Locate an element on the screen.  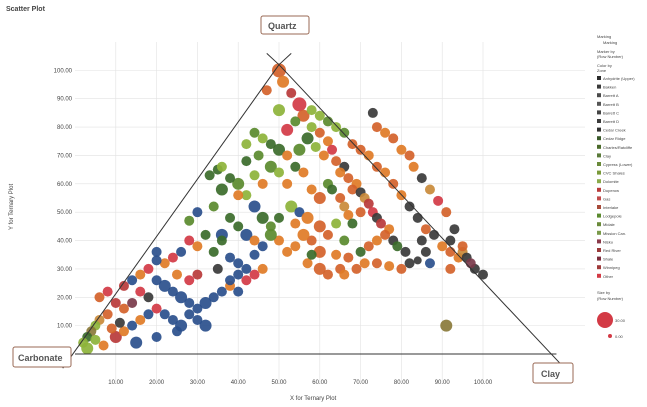
corner-top-text: Quartz is located at coordinates (282, 26).